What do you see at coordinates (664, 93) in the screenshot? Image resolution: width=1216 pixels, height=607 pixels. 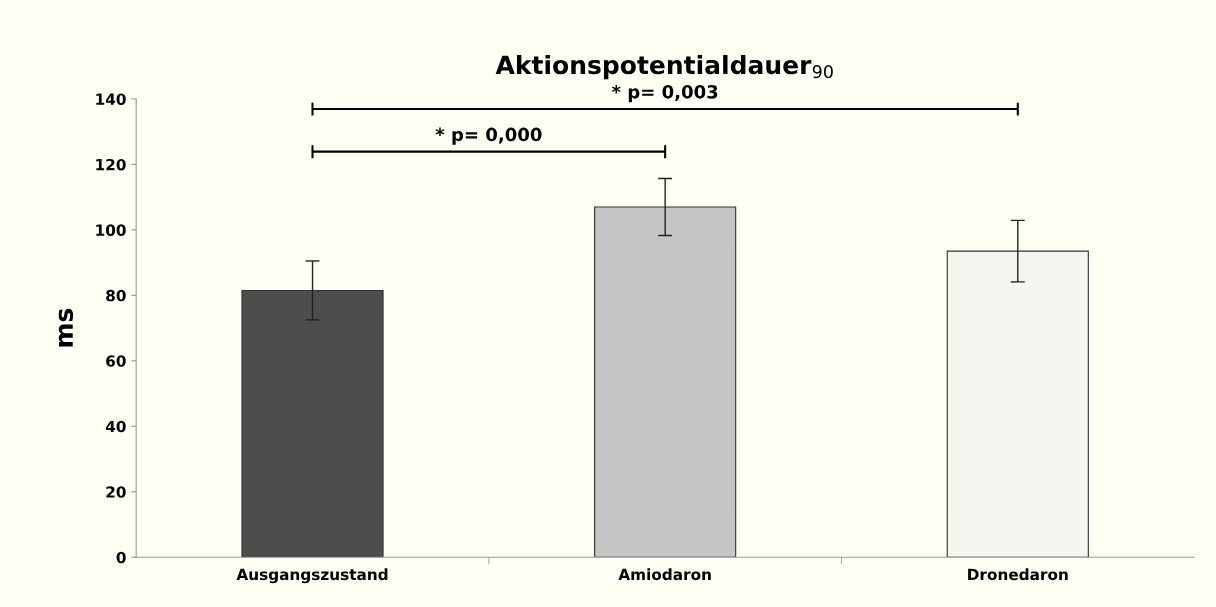 I see `annotation: * p= 0,003` at bounding box center [664, 93].